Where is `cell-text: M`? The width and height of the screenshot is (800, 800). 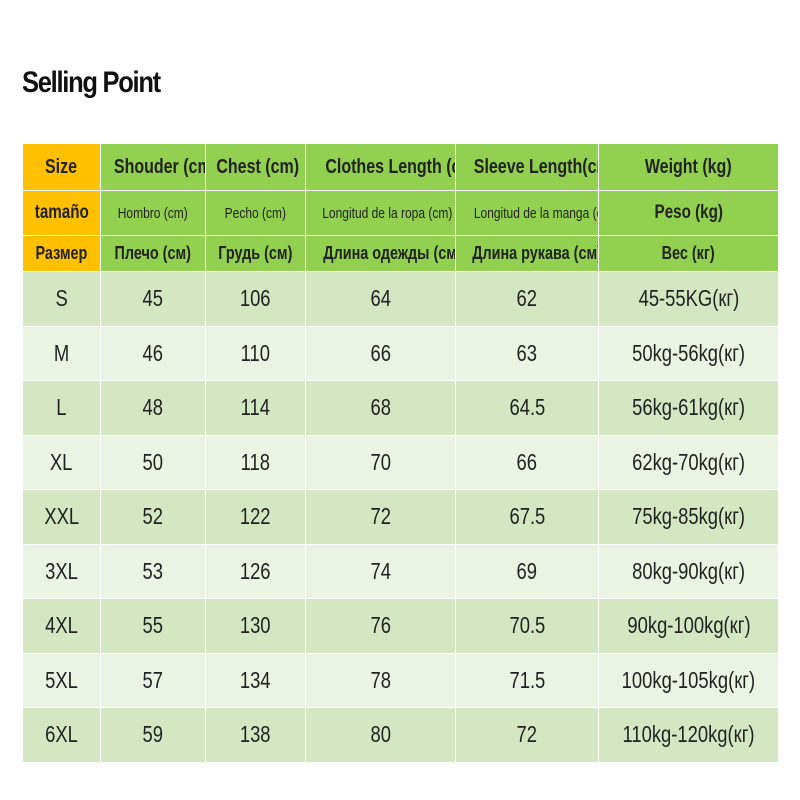 cell-text: M is located at coordinates (61, 352).